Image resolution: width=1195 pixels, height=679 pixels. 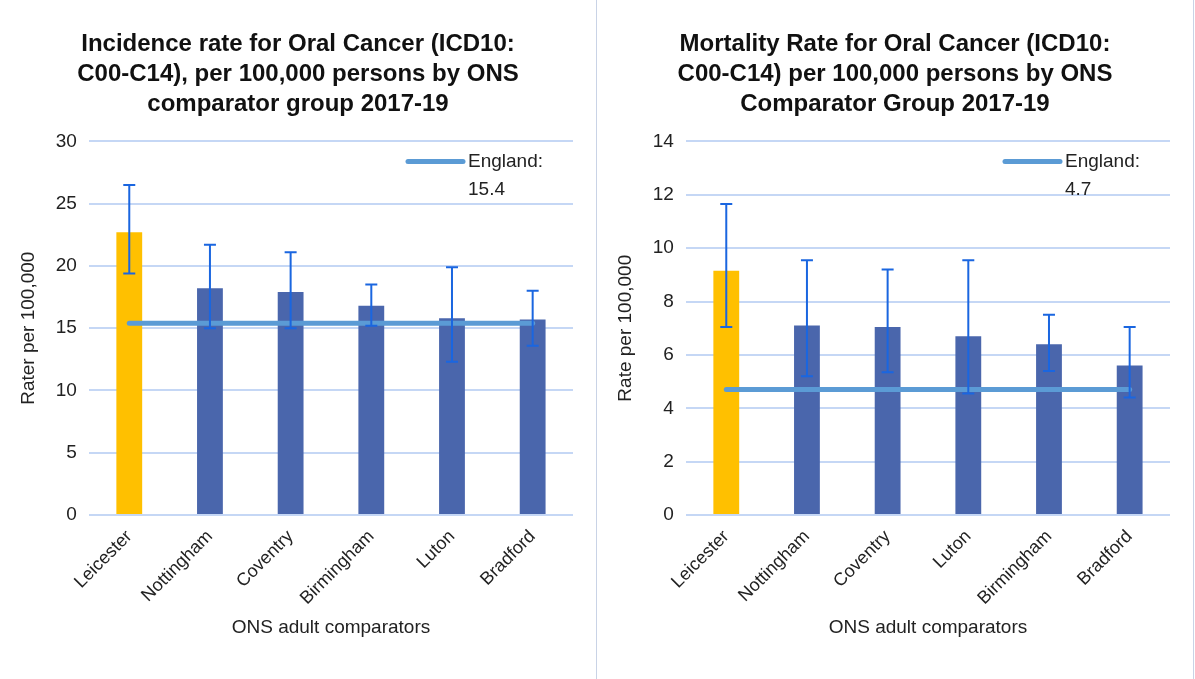 What do you see at coordinates (1103, 174) in the screenshot?
I see `legend-label: England: 4.7` at bounding box center [1103, 174].